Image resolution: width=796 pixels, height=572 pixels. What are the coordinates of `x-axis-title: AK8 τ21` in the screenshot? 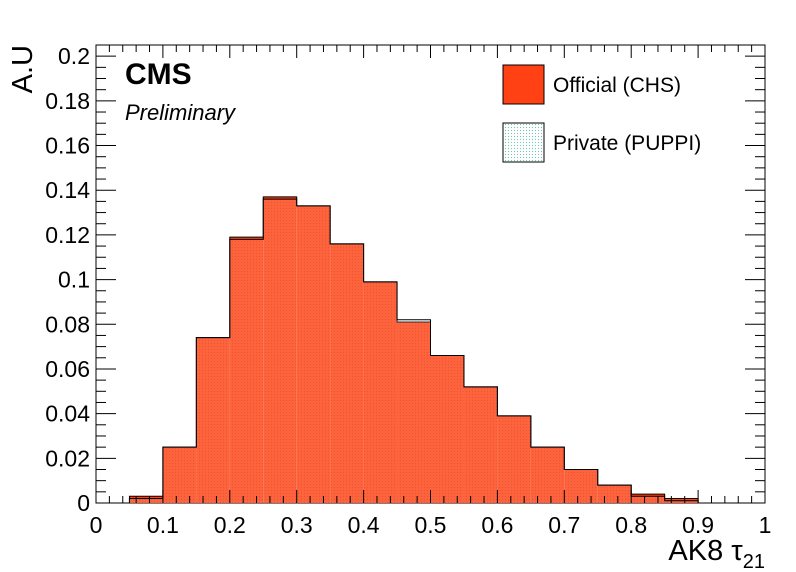 It's located at (716, 553).